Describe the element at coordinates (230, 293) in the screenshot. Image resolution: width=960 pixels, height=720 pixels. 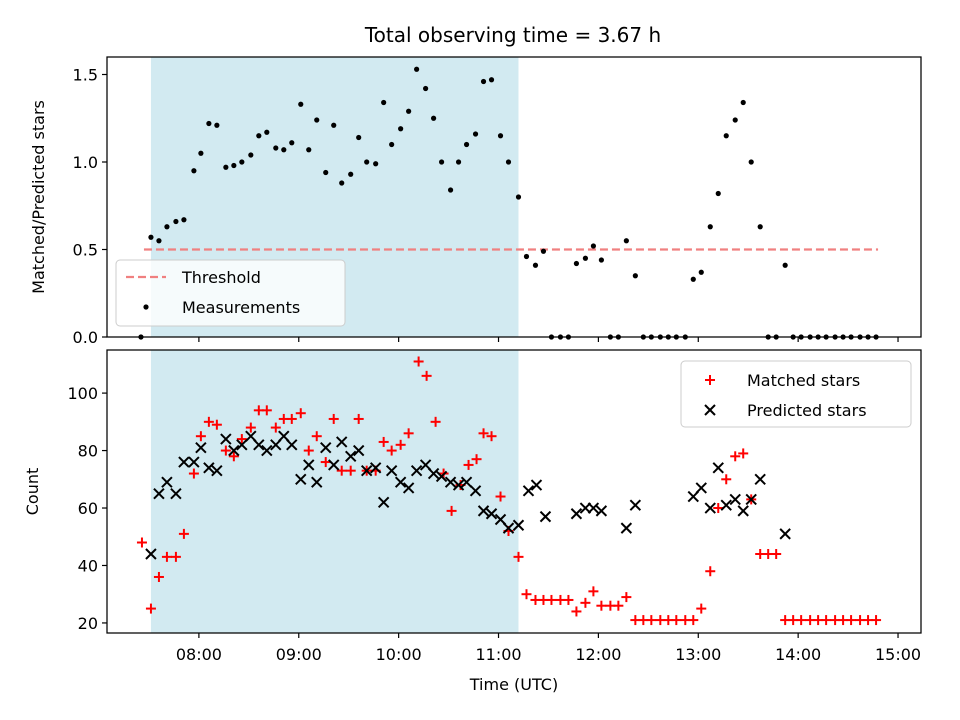
I see `ratio-legend: Threshold Measurements` at that location.